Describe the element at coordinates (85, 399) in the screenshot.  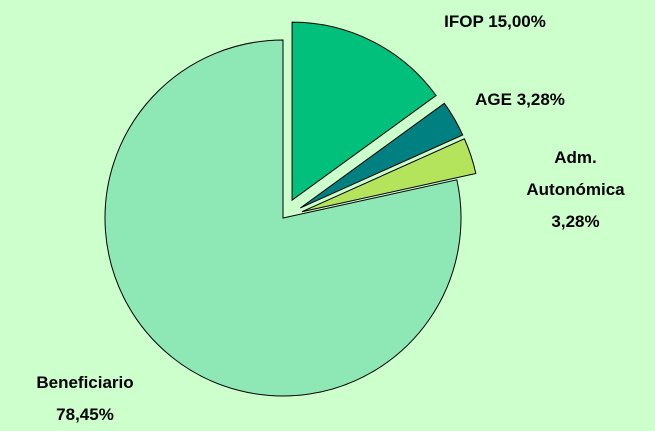
I see `slice-label: Beneficiario 78,45%` at that location.